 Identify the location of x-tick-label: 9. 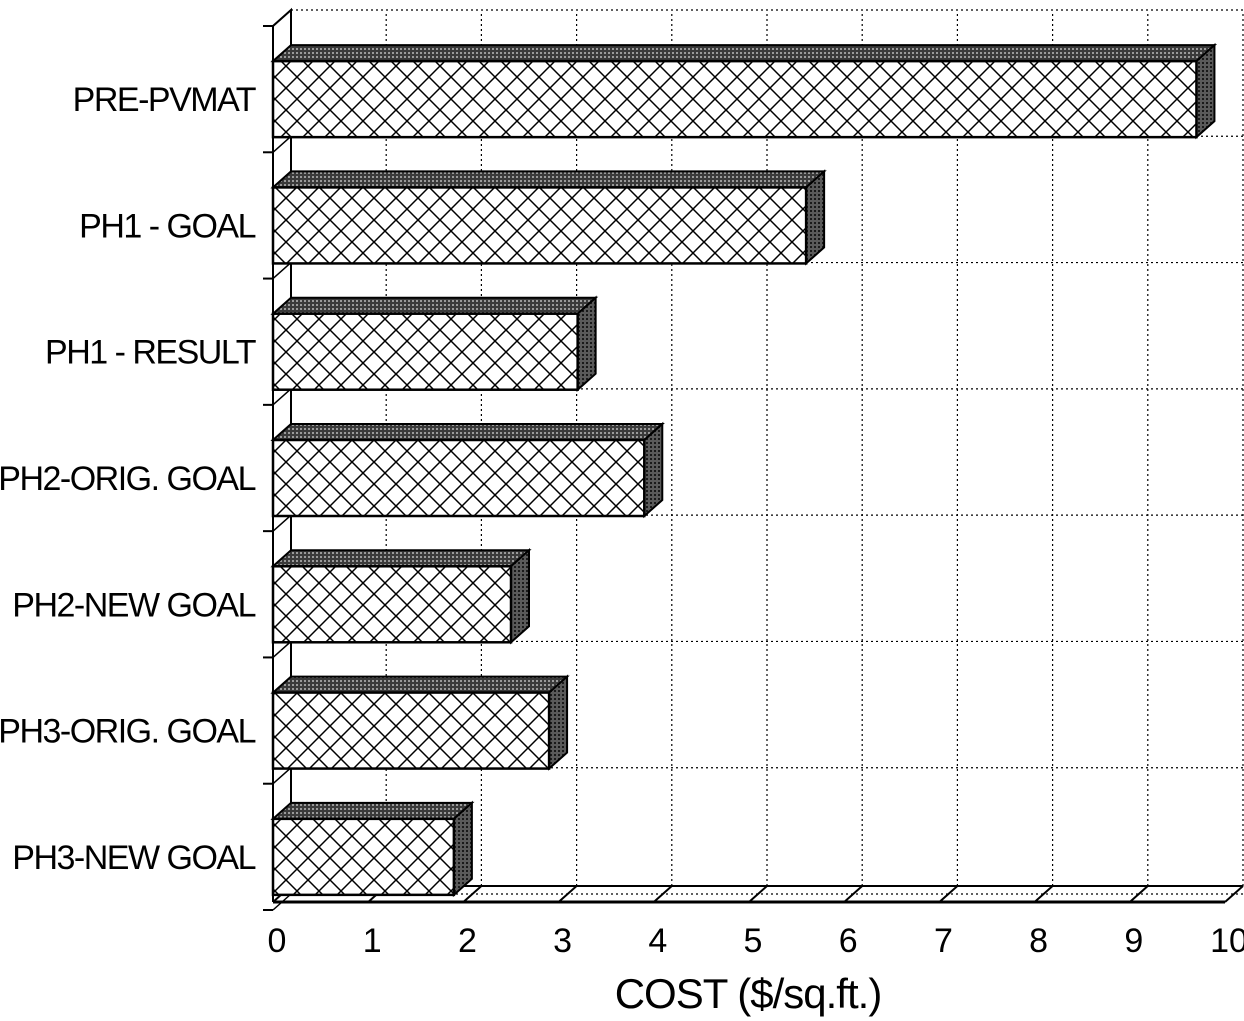
(1133, 941).